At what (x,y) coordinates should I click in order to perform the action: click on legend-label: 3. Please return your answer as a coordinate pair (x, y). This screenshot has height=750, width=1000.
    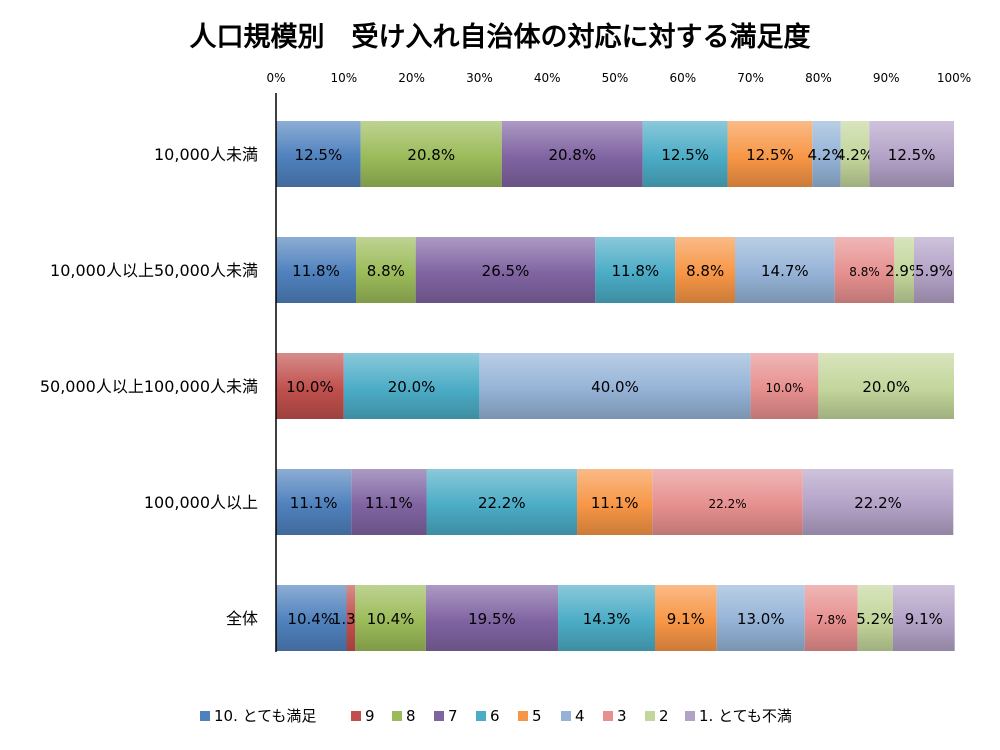
    Looking at the image, I should click on (622, 716).